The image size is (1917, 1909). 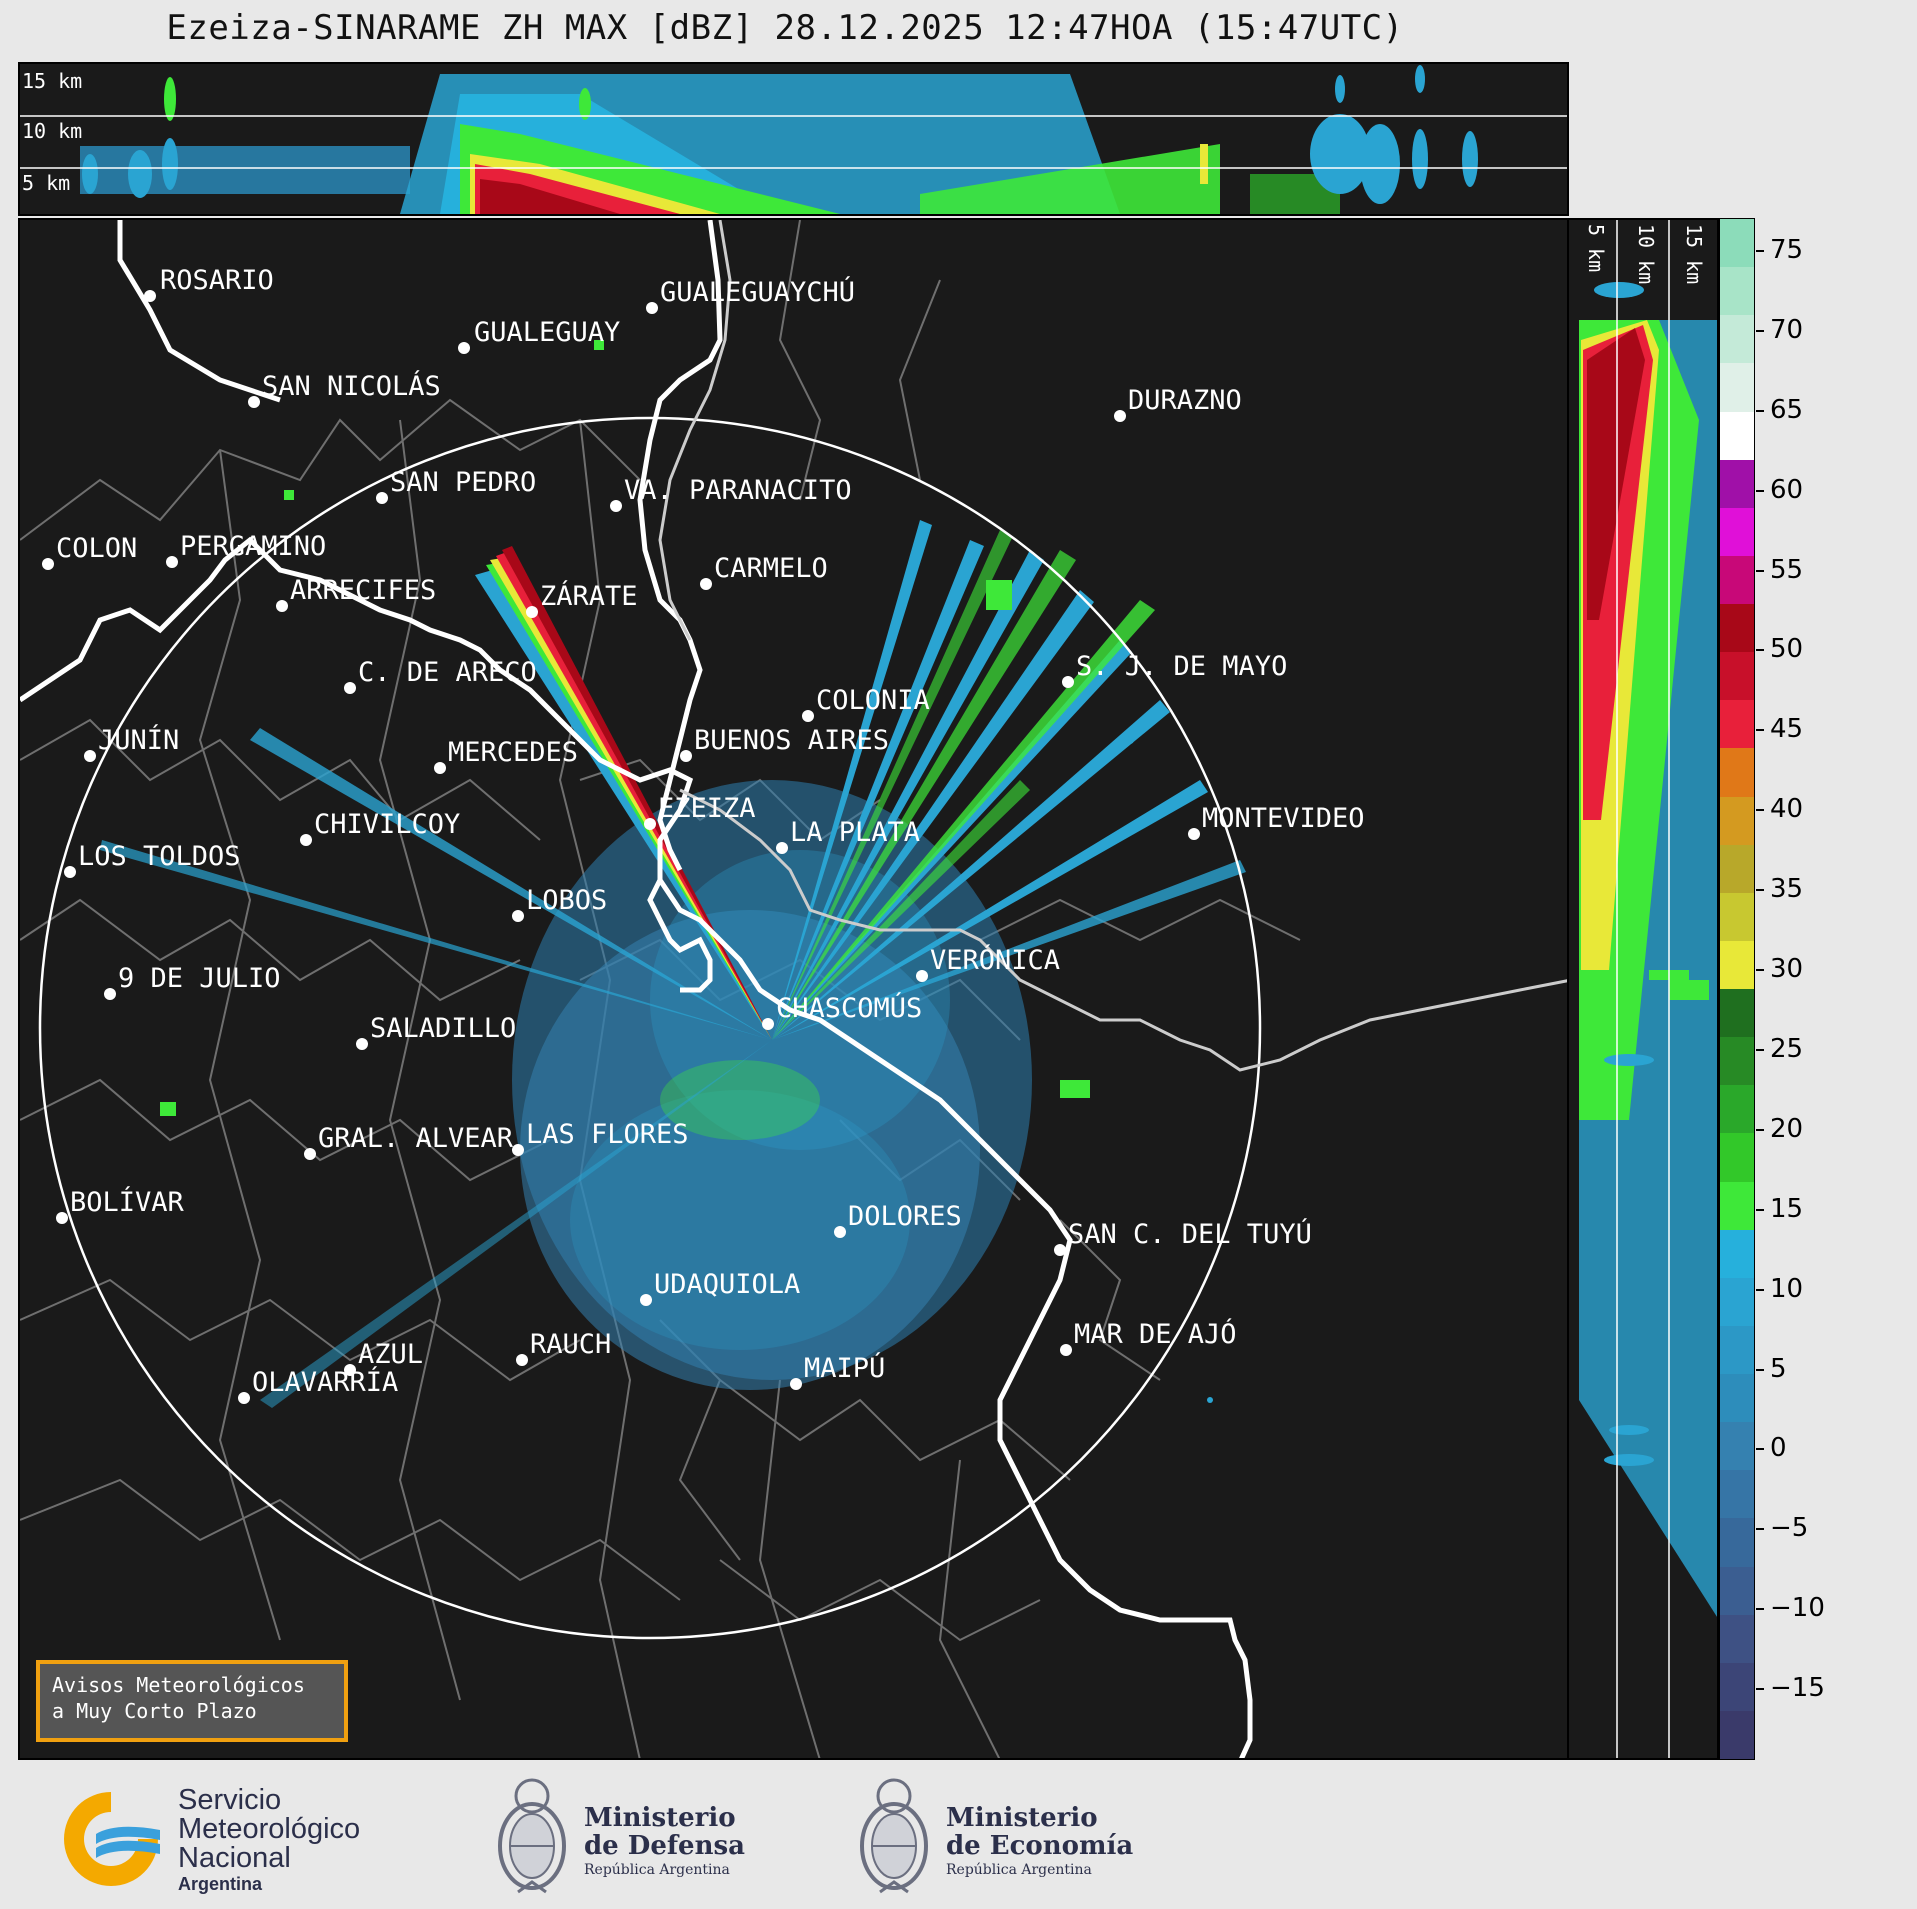 What do you see at coordinates (325, 1382) in the screenshot?
I see `city-label-olavarria: OLAVARRÍA` at bounding box center [325, 1382].